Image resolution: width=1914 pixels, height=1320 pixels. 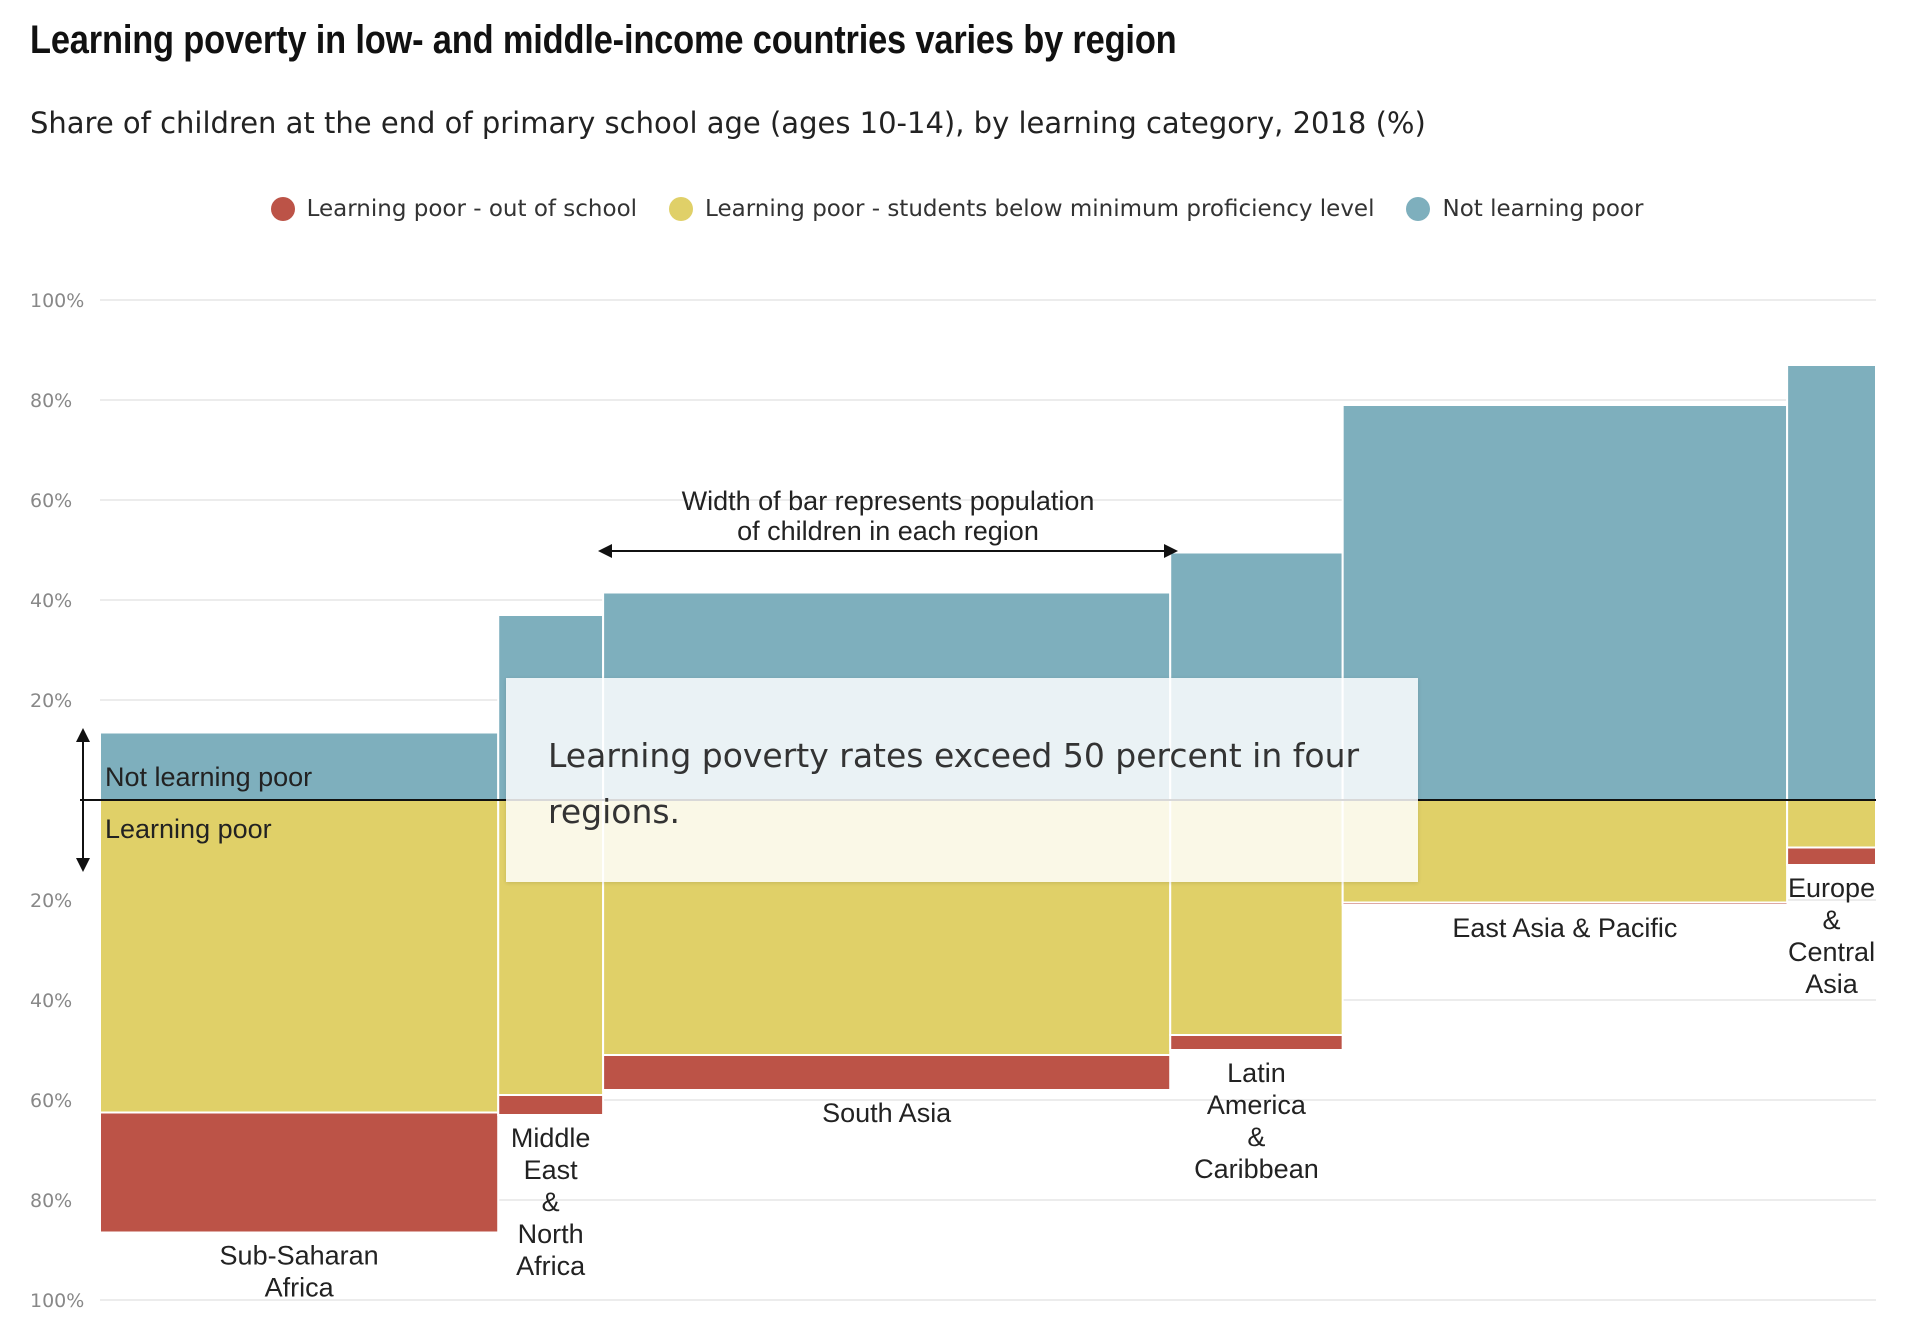 I want to click on bar-not-learning-poor-sub-saharan-africa, so click(x=299, y=766).